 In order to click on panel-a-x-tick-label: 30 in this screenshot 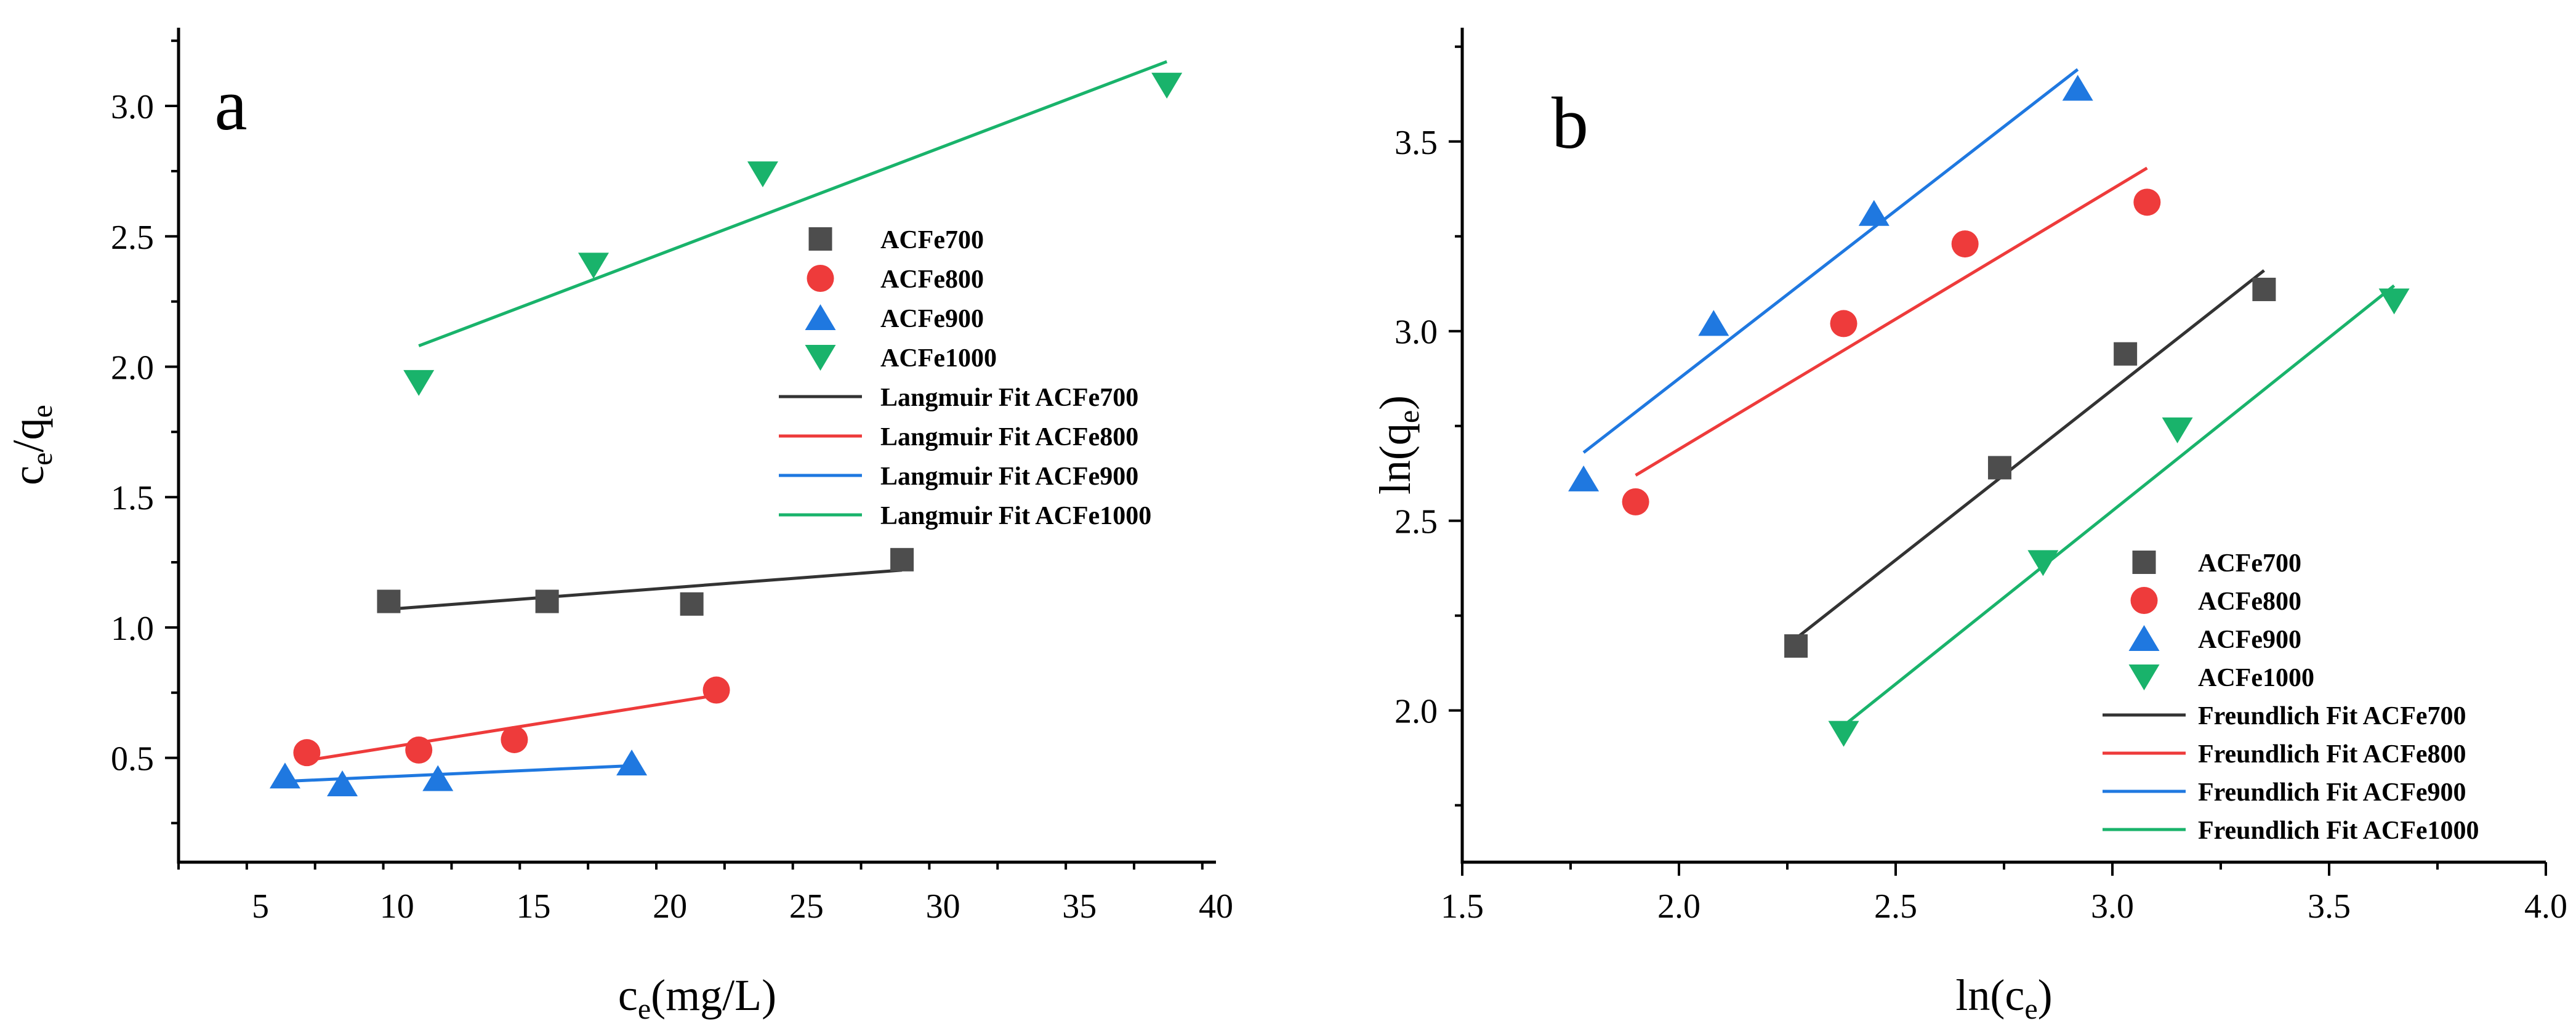, I will do `click(943, 907)`.